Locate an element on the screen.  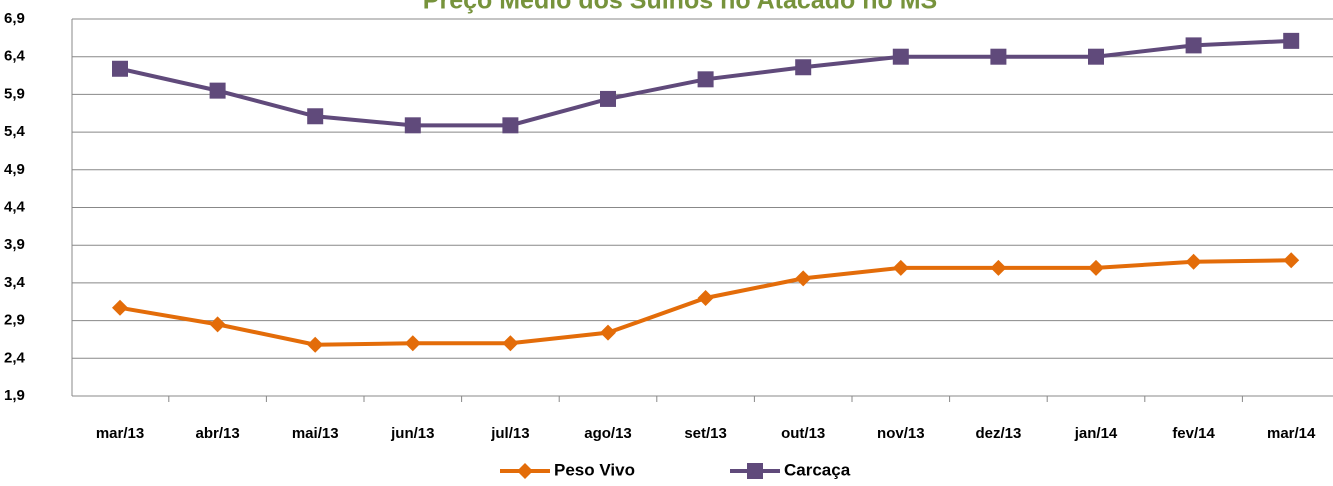
y-tick-label: 4,9 is located at coordinates (14, 169).